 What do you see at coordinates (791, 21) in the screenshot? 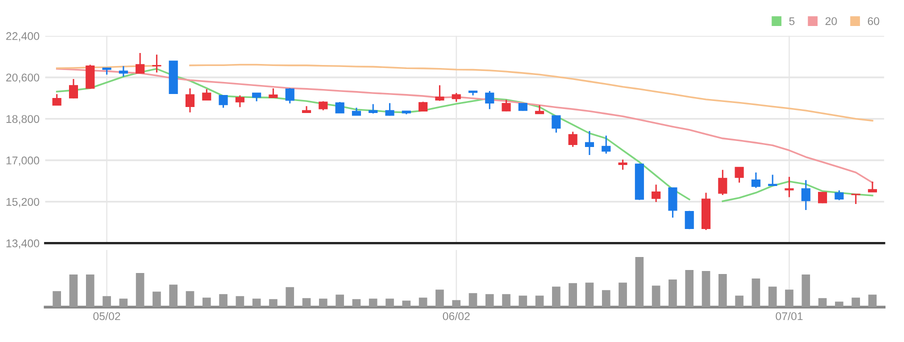
I see `legend-label: 5` at bounding box center [791, 21].